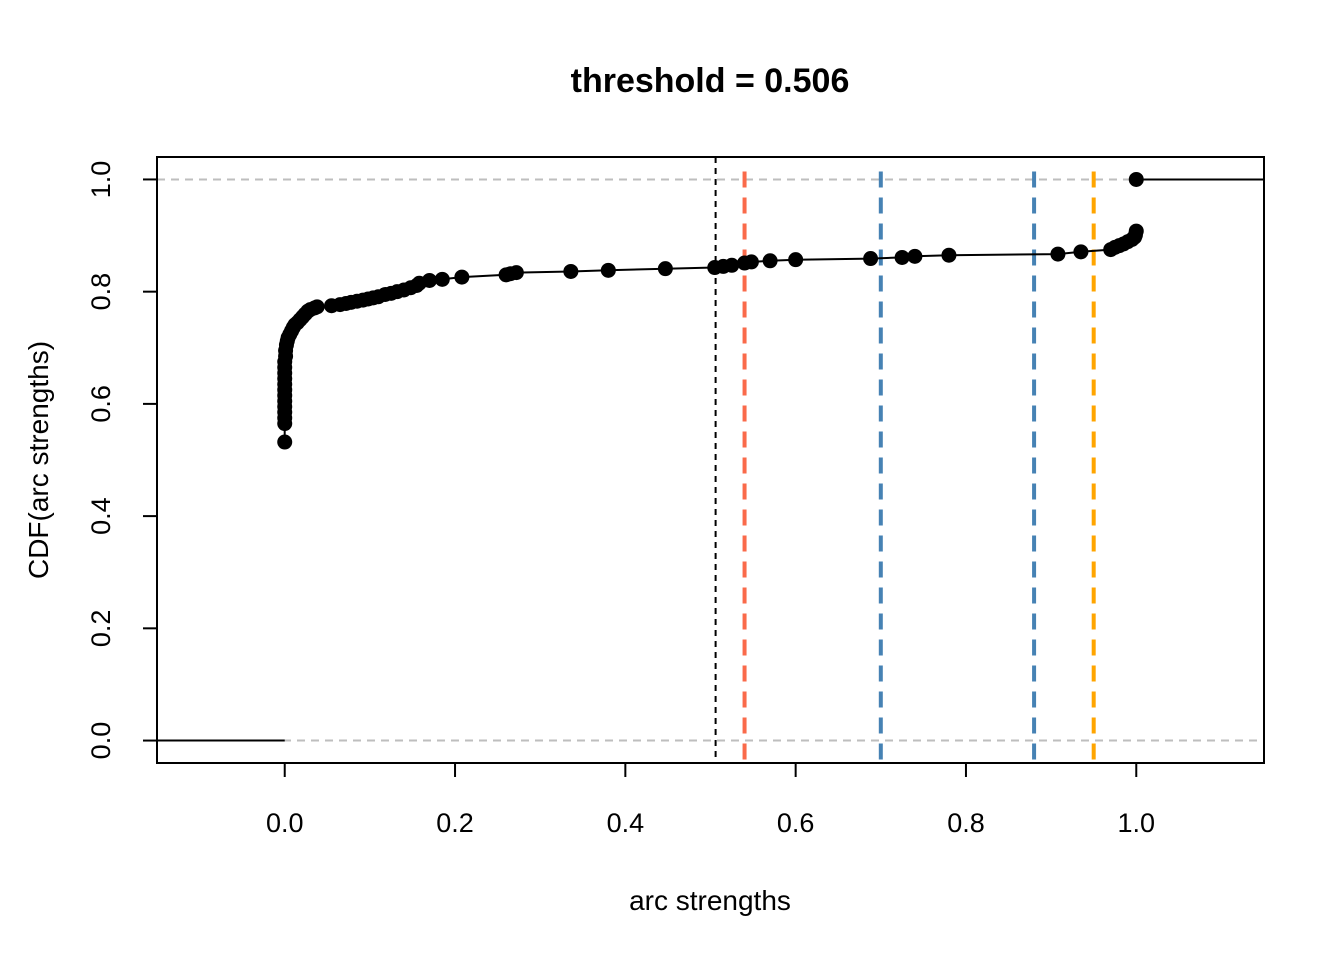 The width and height of the screenshot is (1344, 960). I want to click on x-axis: 0.0 0.2 0.4 0.6 0.8 1.0, so click(710, 800).